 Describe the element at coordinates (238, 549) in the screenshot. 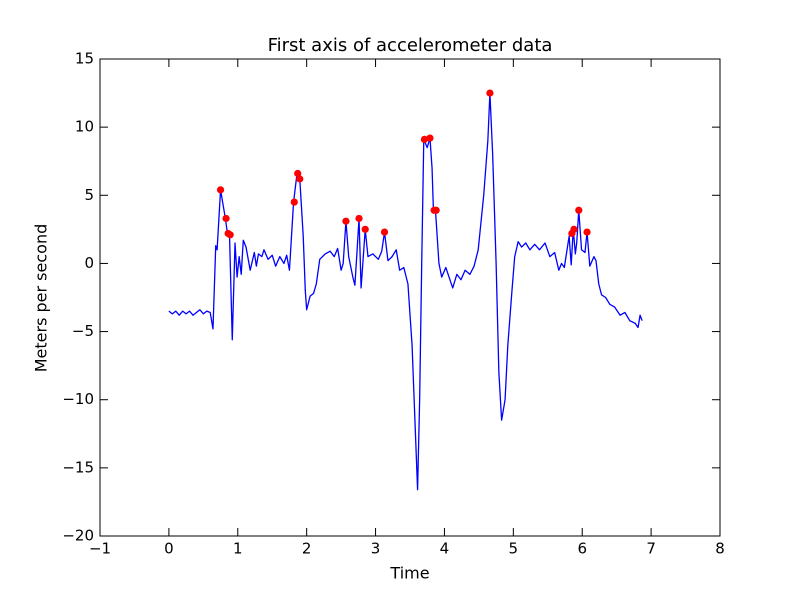

I see `x-tick-label: 1` at that location.